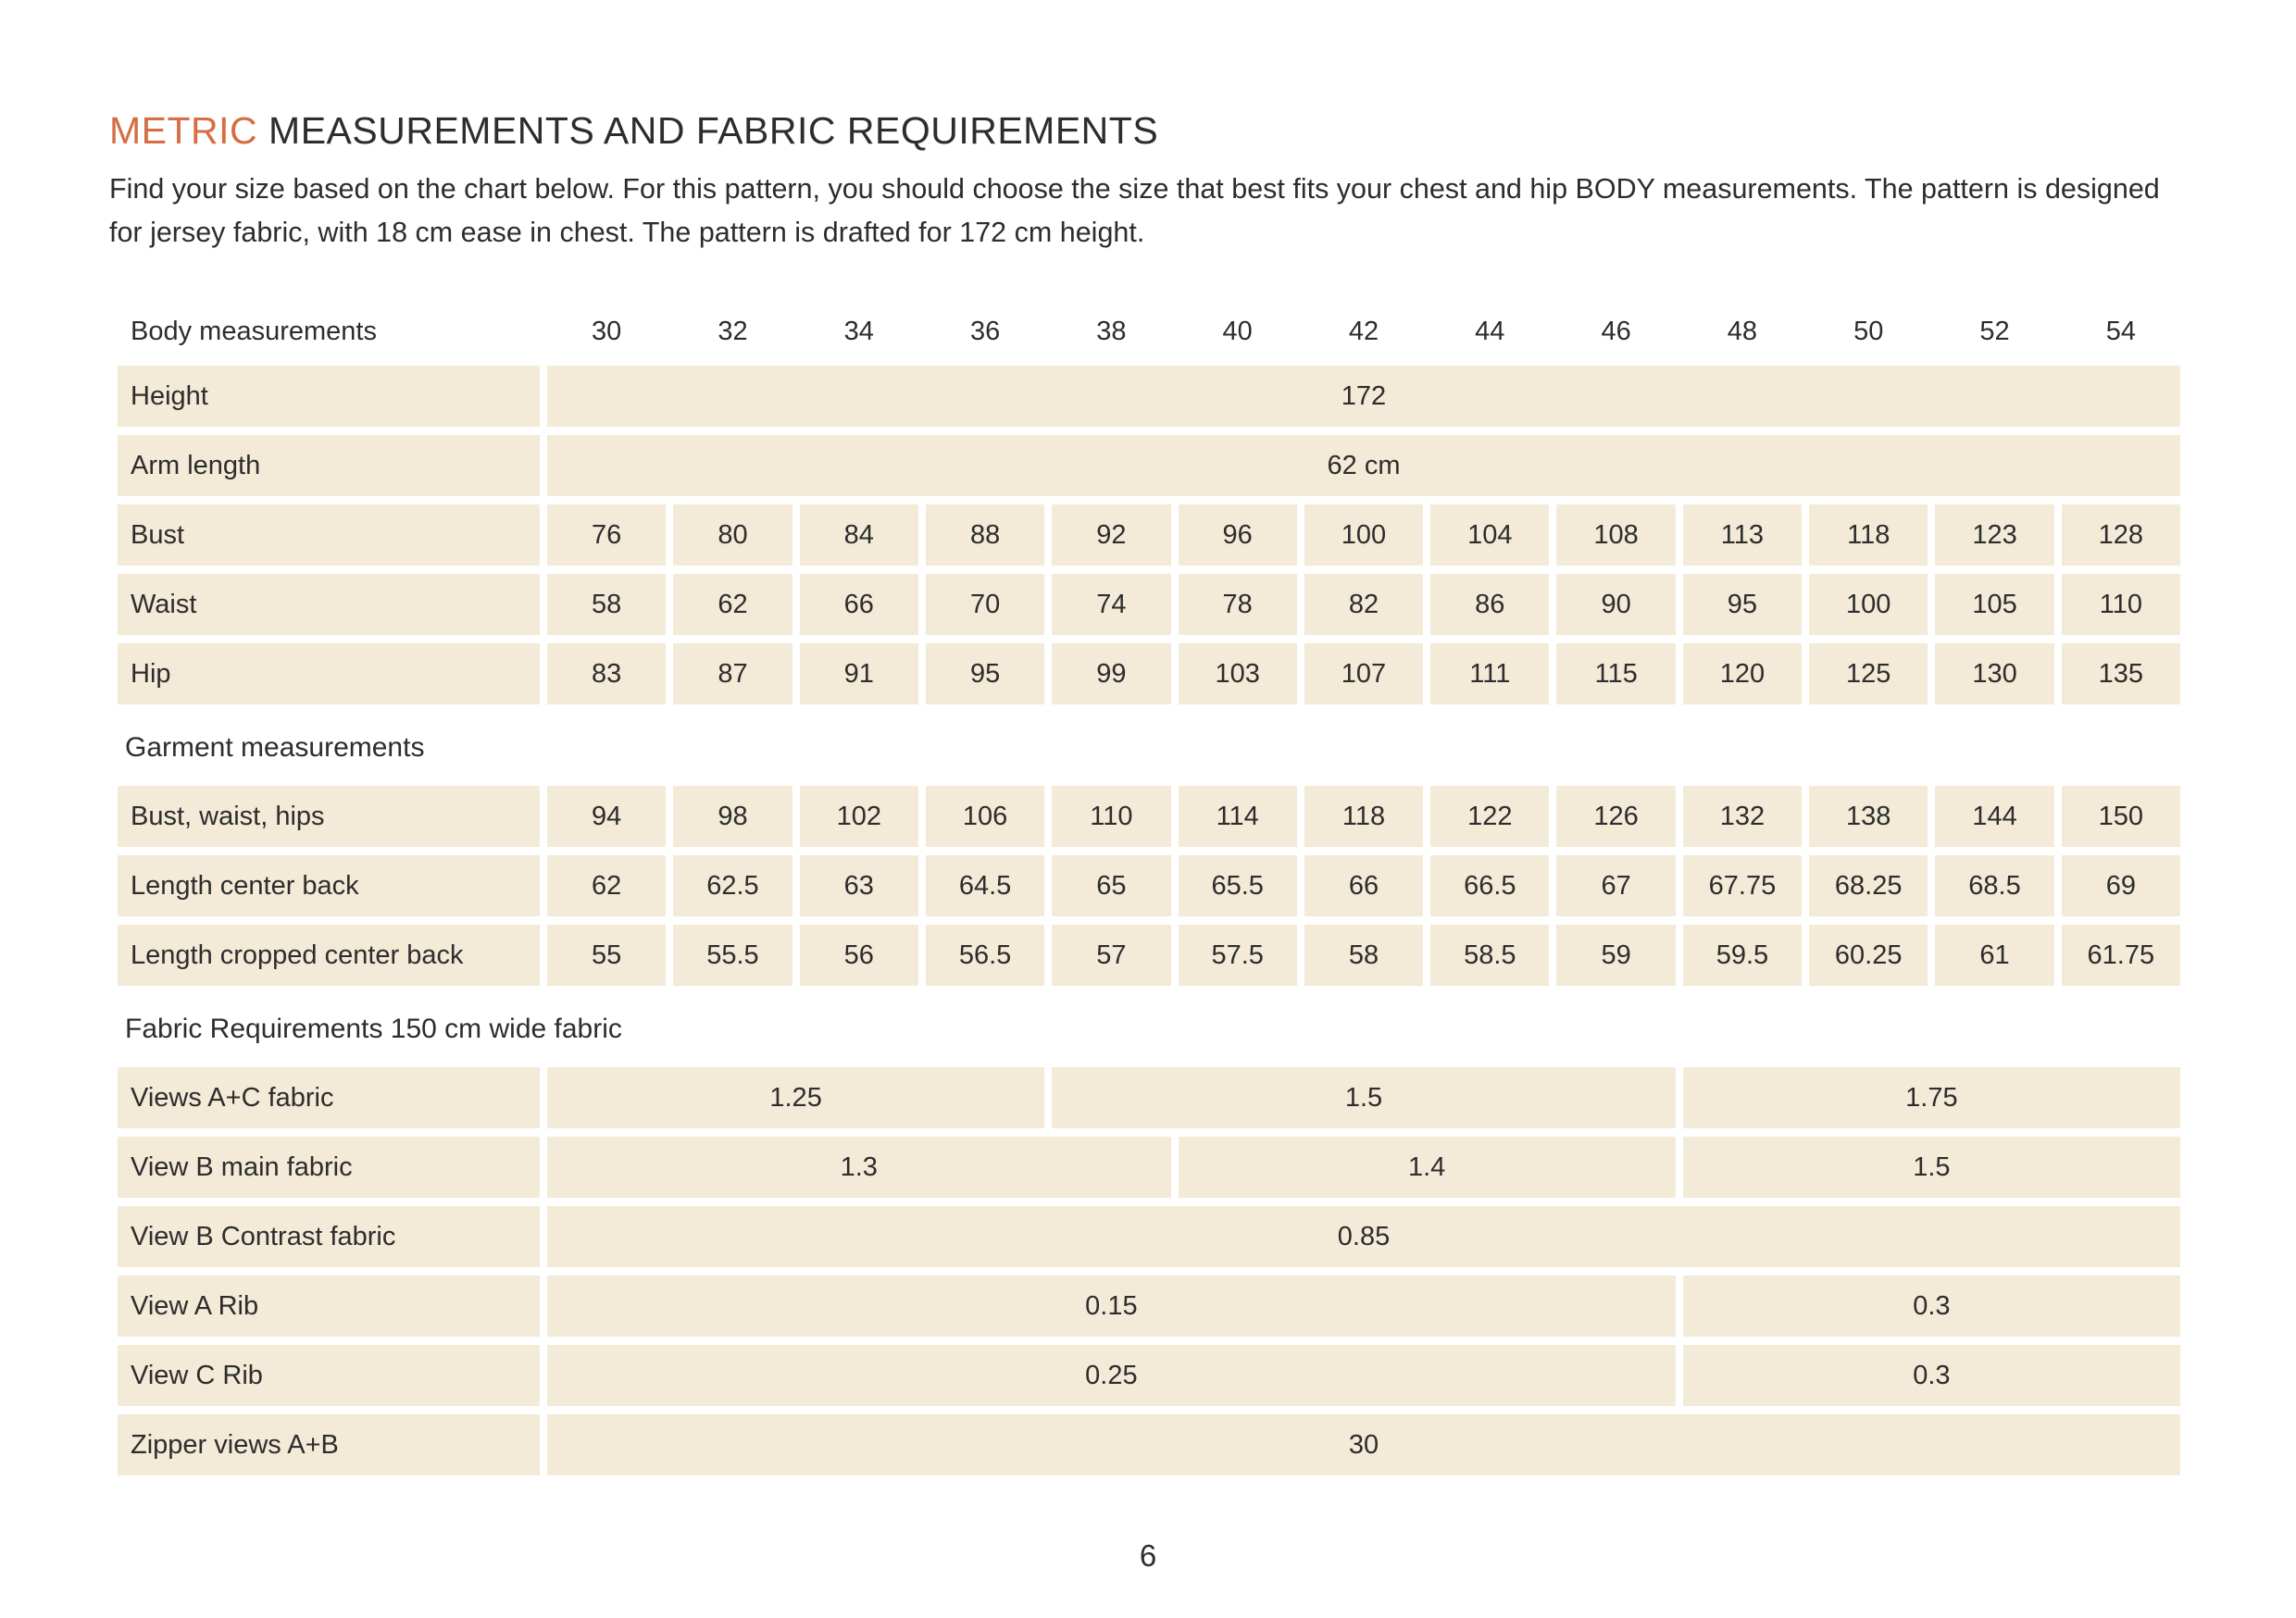 This screenshot has height=1618, width=2296. What do you see at coordinates (1111, 535) in the screenshot?
I see `table-cell: 92` at bounding box center [1111, 535].